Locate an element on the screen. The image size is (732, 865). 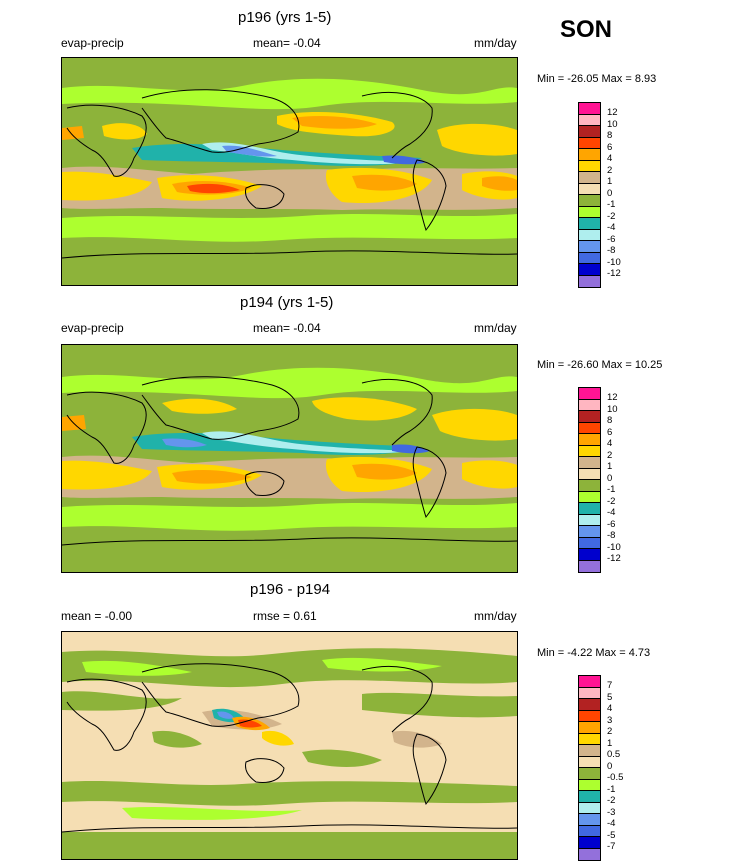
colorbar-label: 0.5 is located at coordinates (614, 754).